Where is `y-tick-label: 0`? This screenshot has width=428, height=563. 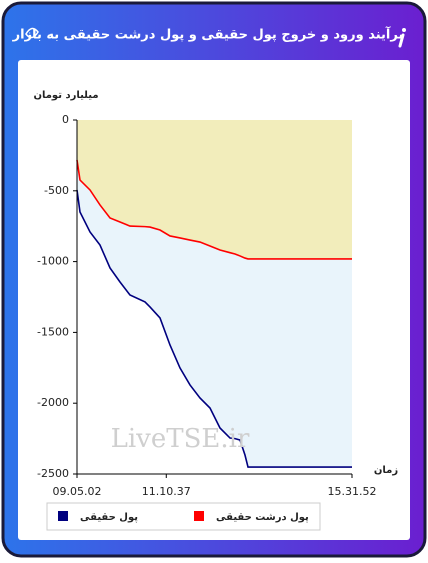 y-tick-label: 0 is located at coordinates (65, 119).